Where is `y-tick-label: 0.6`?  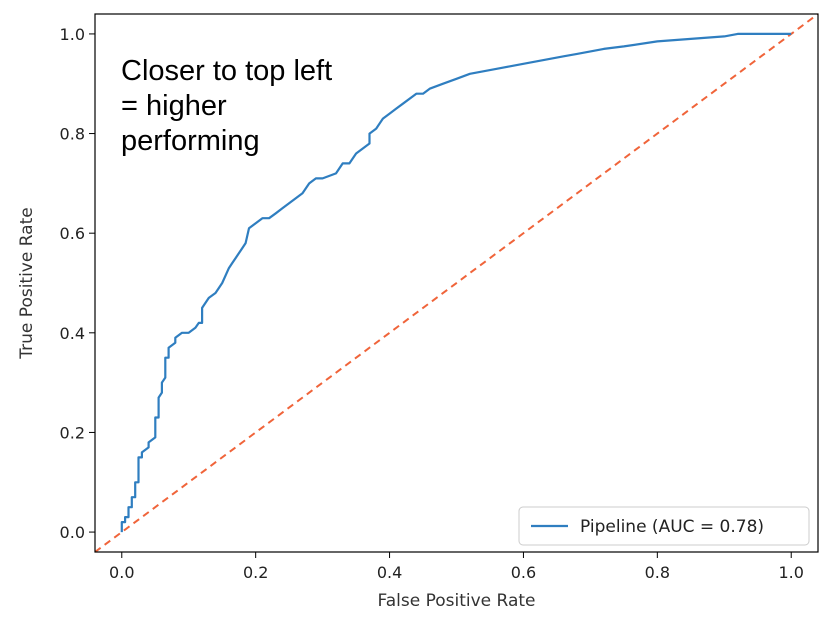
y-tick-label: 0.6 is located at coordinates (72, 233).